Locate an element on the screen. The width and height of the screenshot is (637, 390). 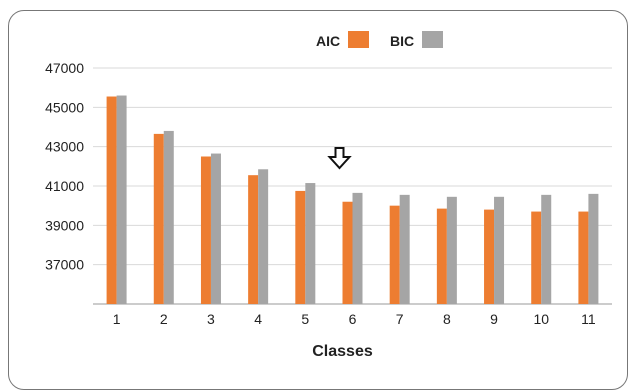
down-arrow-icon is located at coordinates (339, 158).